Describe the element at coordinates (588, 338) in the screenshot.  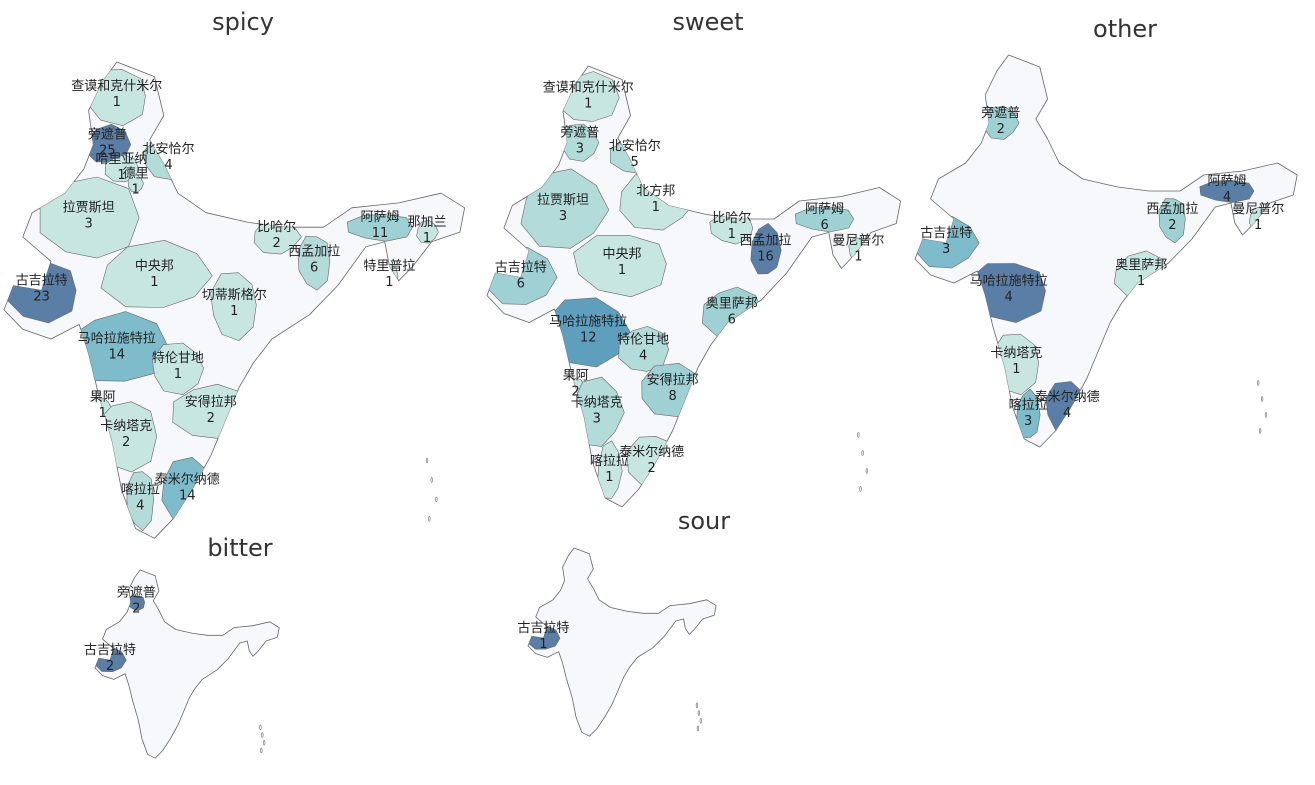
I see `region-value-label: 12` at that location.